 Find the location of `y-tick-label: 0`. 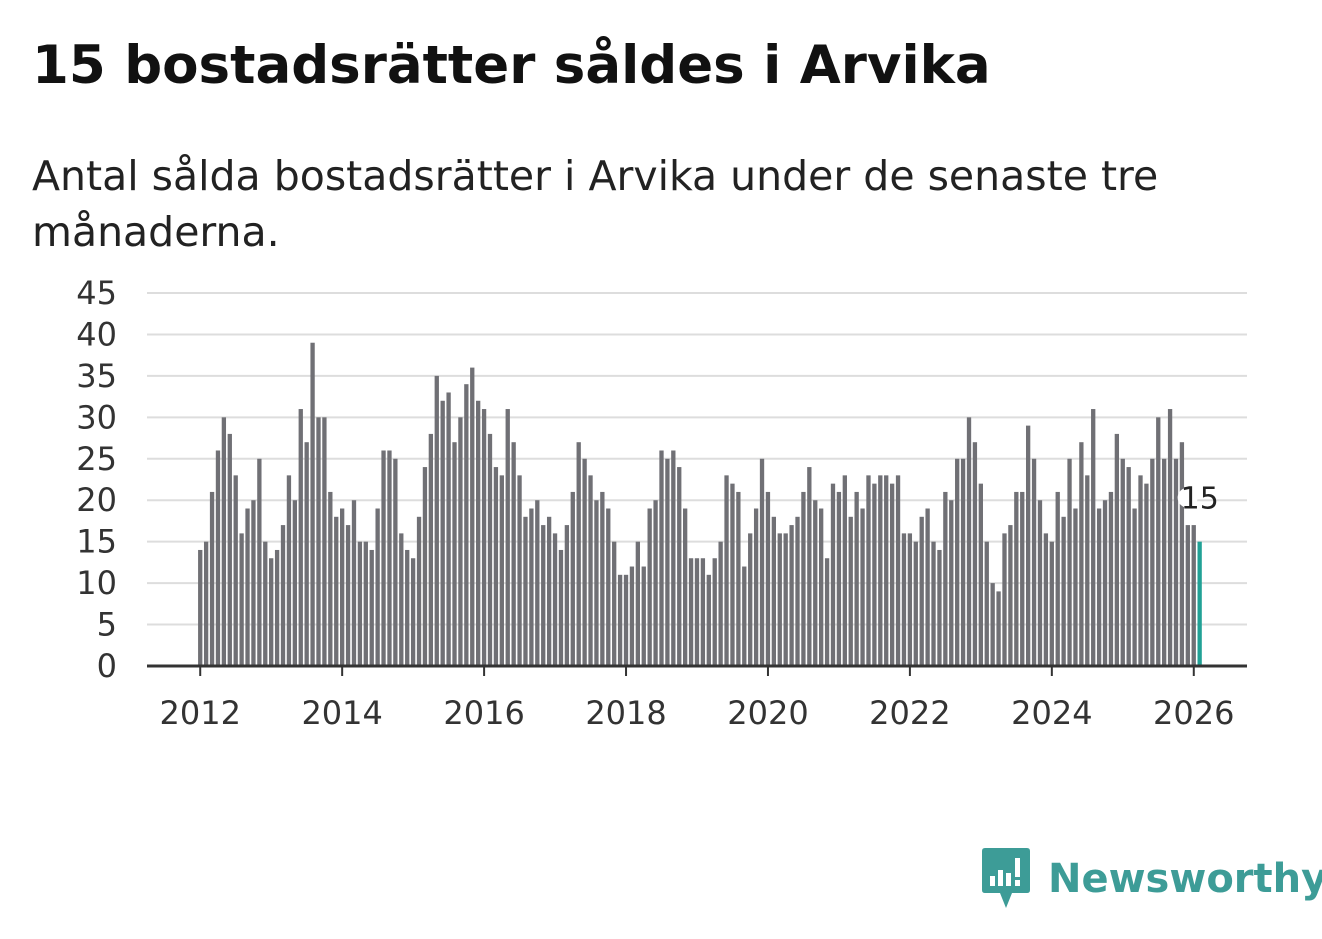

y-tick-label: 0 is located at coordinates (107, 666).